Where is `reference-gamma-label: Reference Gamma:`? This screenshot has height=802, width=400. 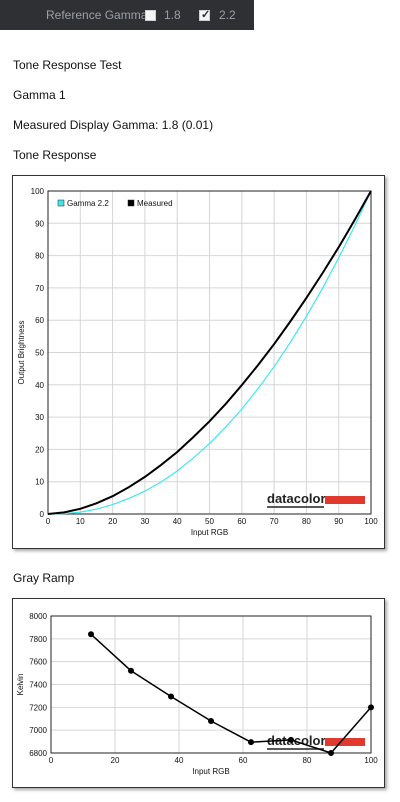
reference-gamma-label: Reference Gamma: is located at coordinates (98, 15).